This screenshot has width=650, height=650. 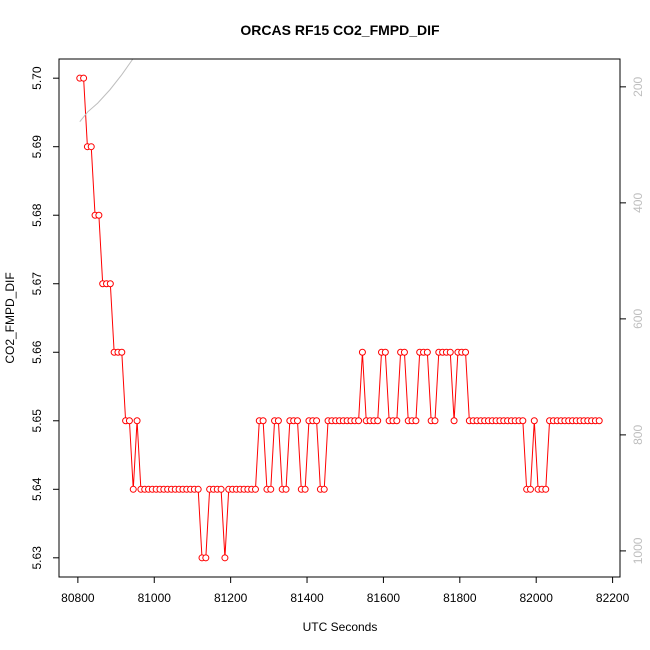 I want to click on y2-tick-label: 800, so click(x=638, y=435).